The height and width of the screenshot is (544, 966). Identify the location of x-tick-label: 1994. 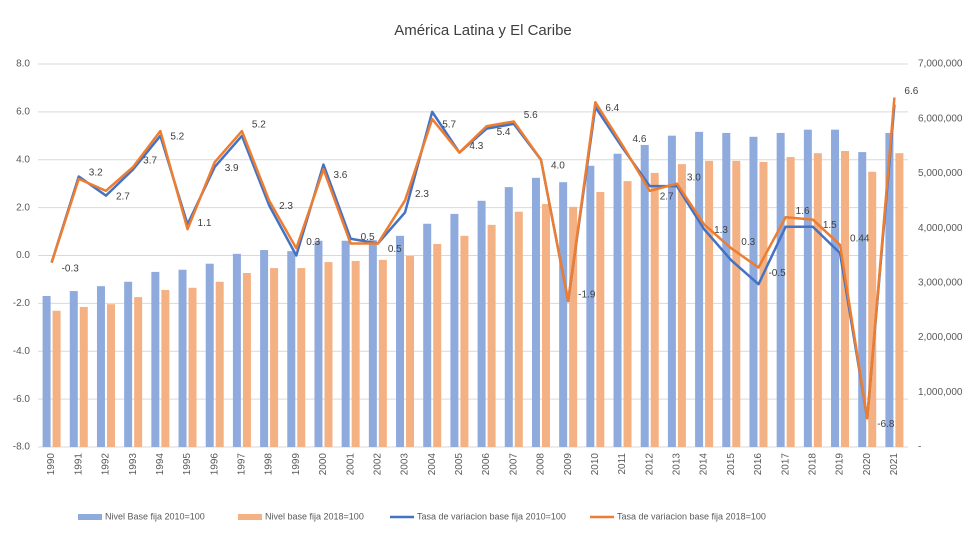
(160, 464).